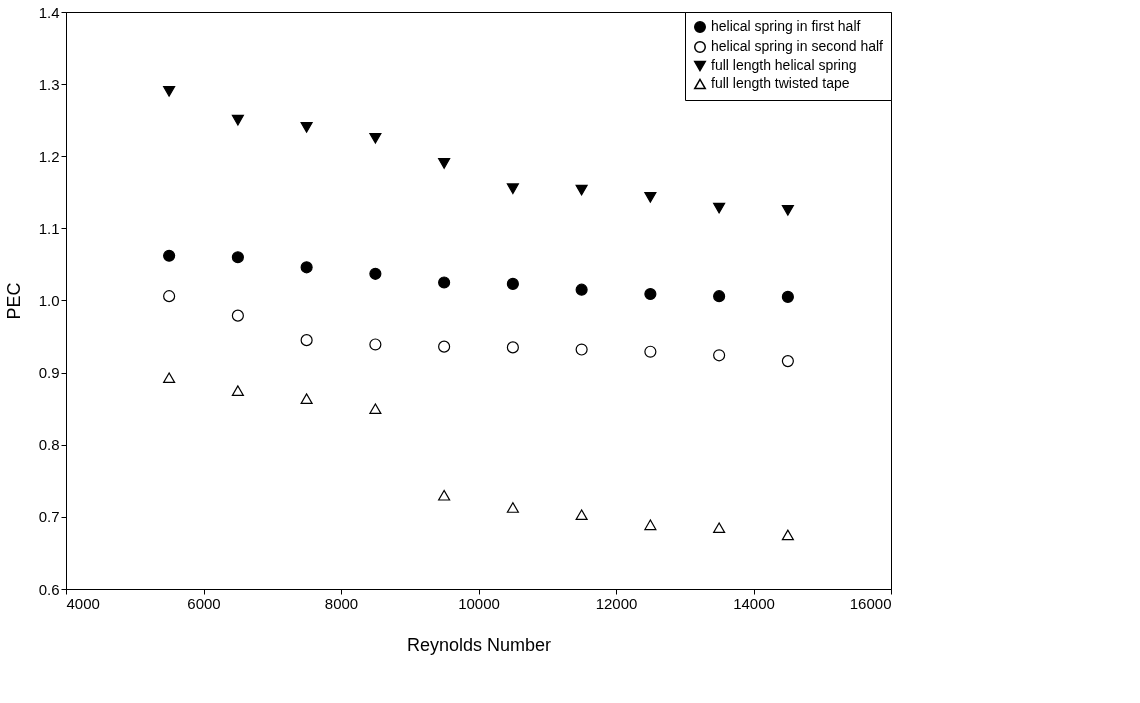  What do you see at coordinates (49, 12) in the screenshot?
I see `y-tick-label: 1.4` at bounding box center [49, 12].